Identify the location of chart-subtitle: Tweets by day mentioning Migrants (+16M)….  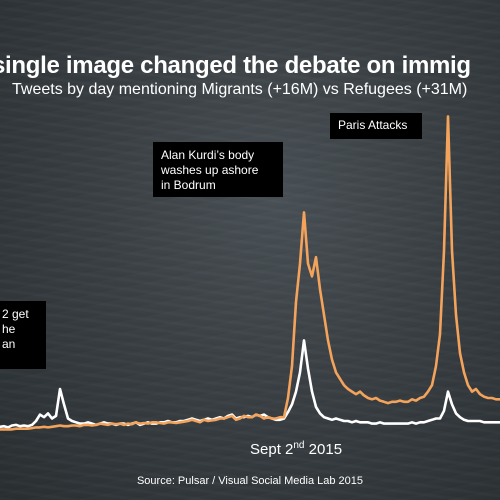
(240, 89).